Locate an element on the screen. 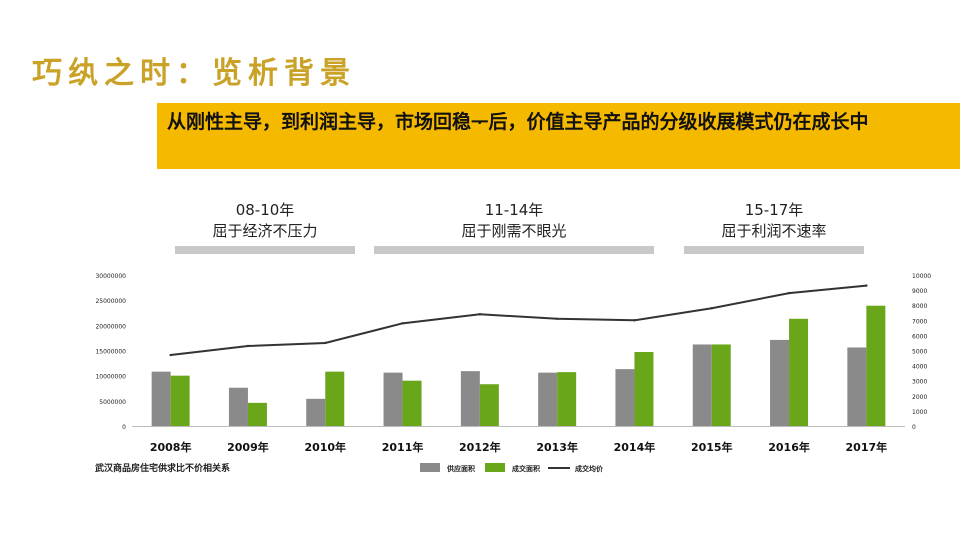 This screenshot has width=960, height=544. legend: 供应面积 成交面积 成交均价 is located at coordinates (512, 468).